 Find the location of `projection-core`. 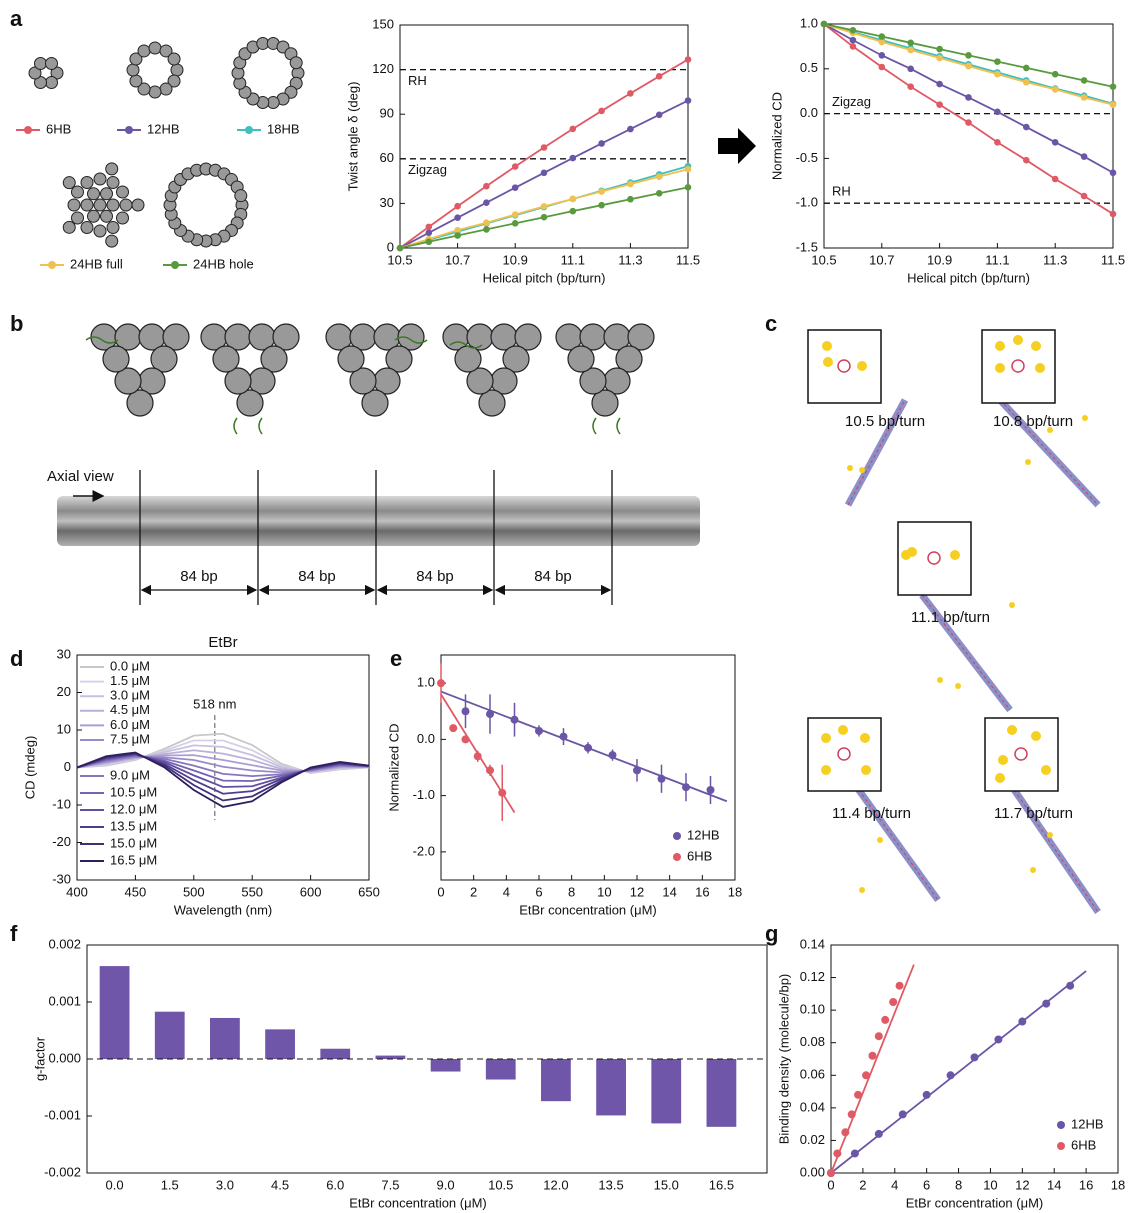

projection-core is located at coordinates (844, 366).